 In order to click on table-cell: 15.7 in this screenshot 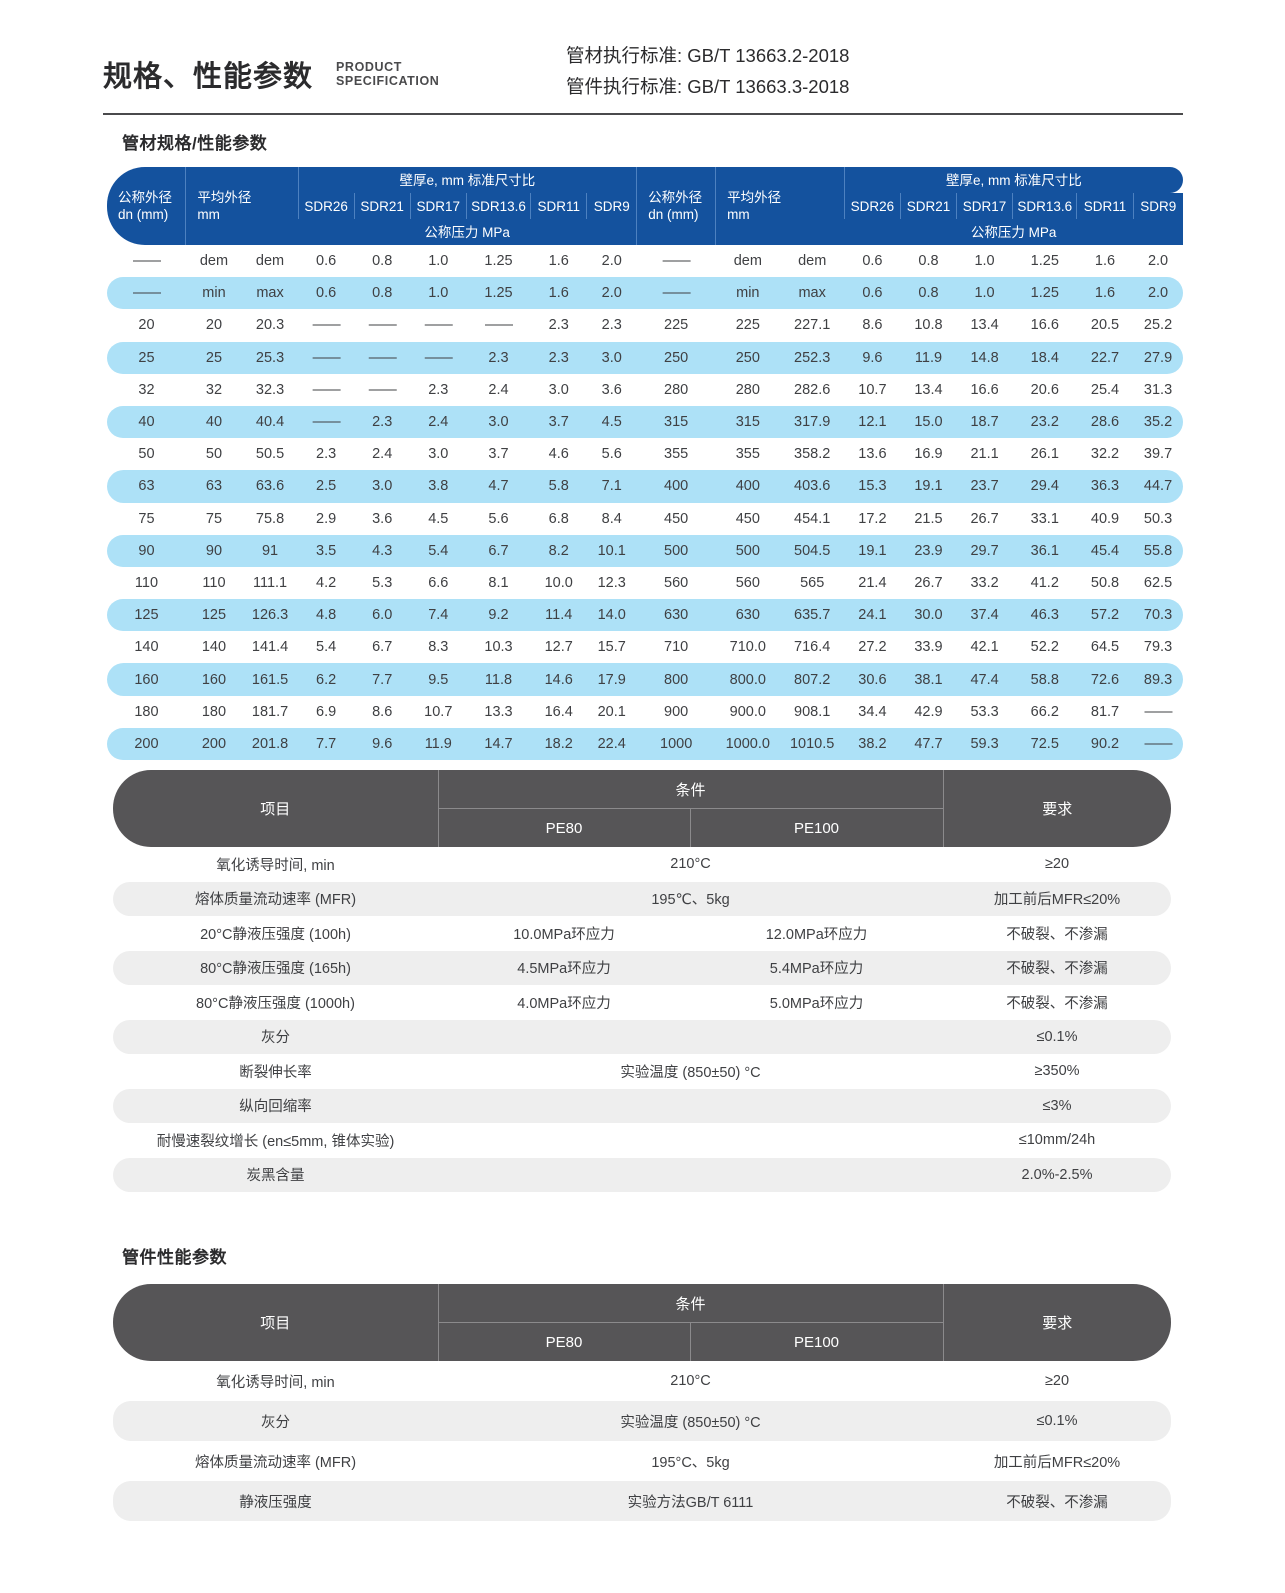, I will do `click(611, 647)`.